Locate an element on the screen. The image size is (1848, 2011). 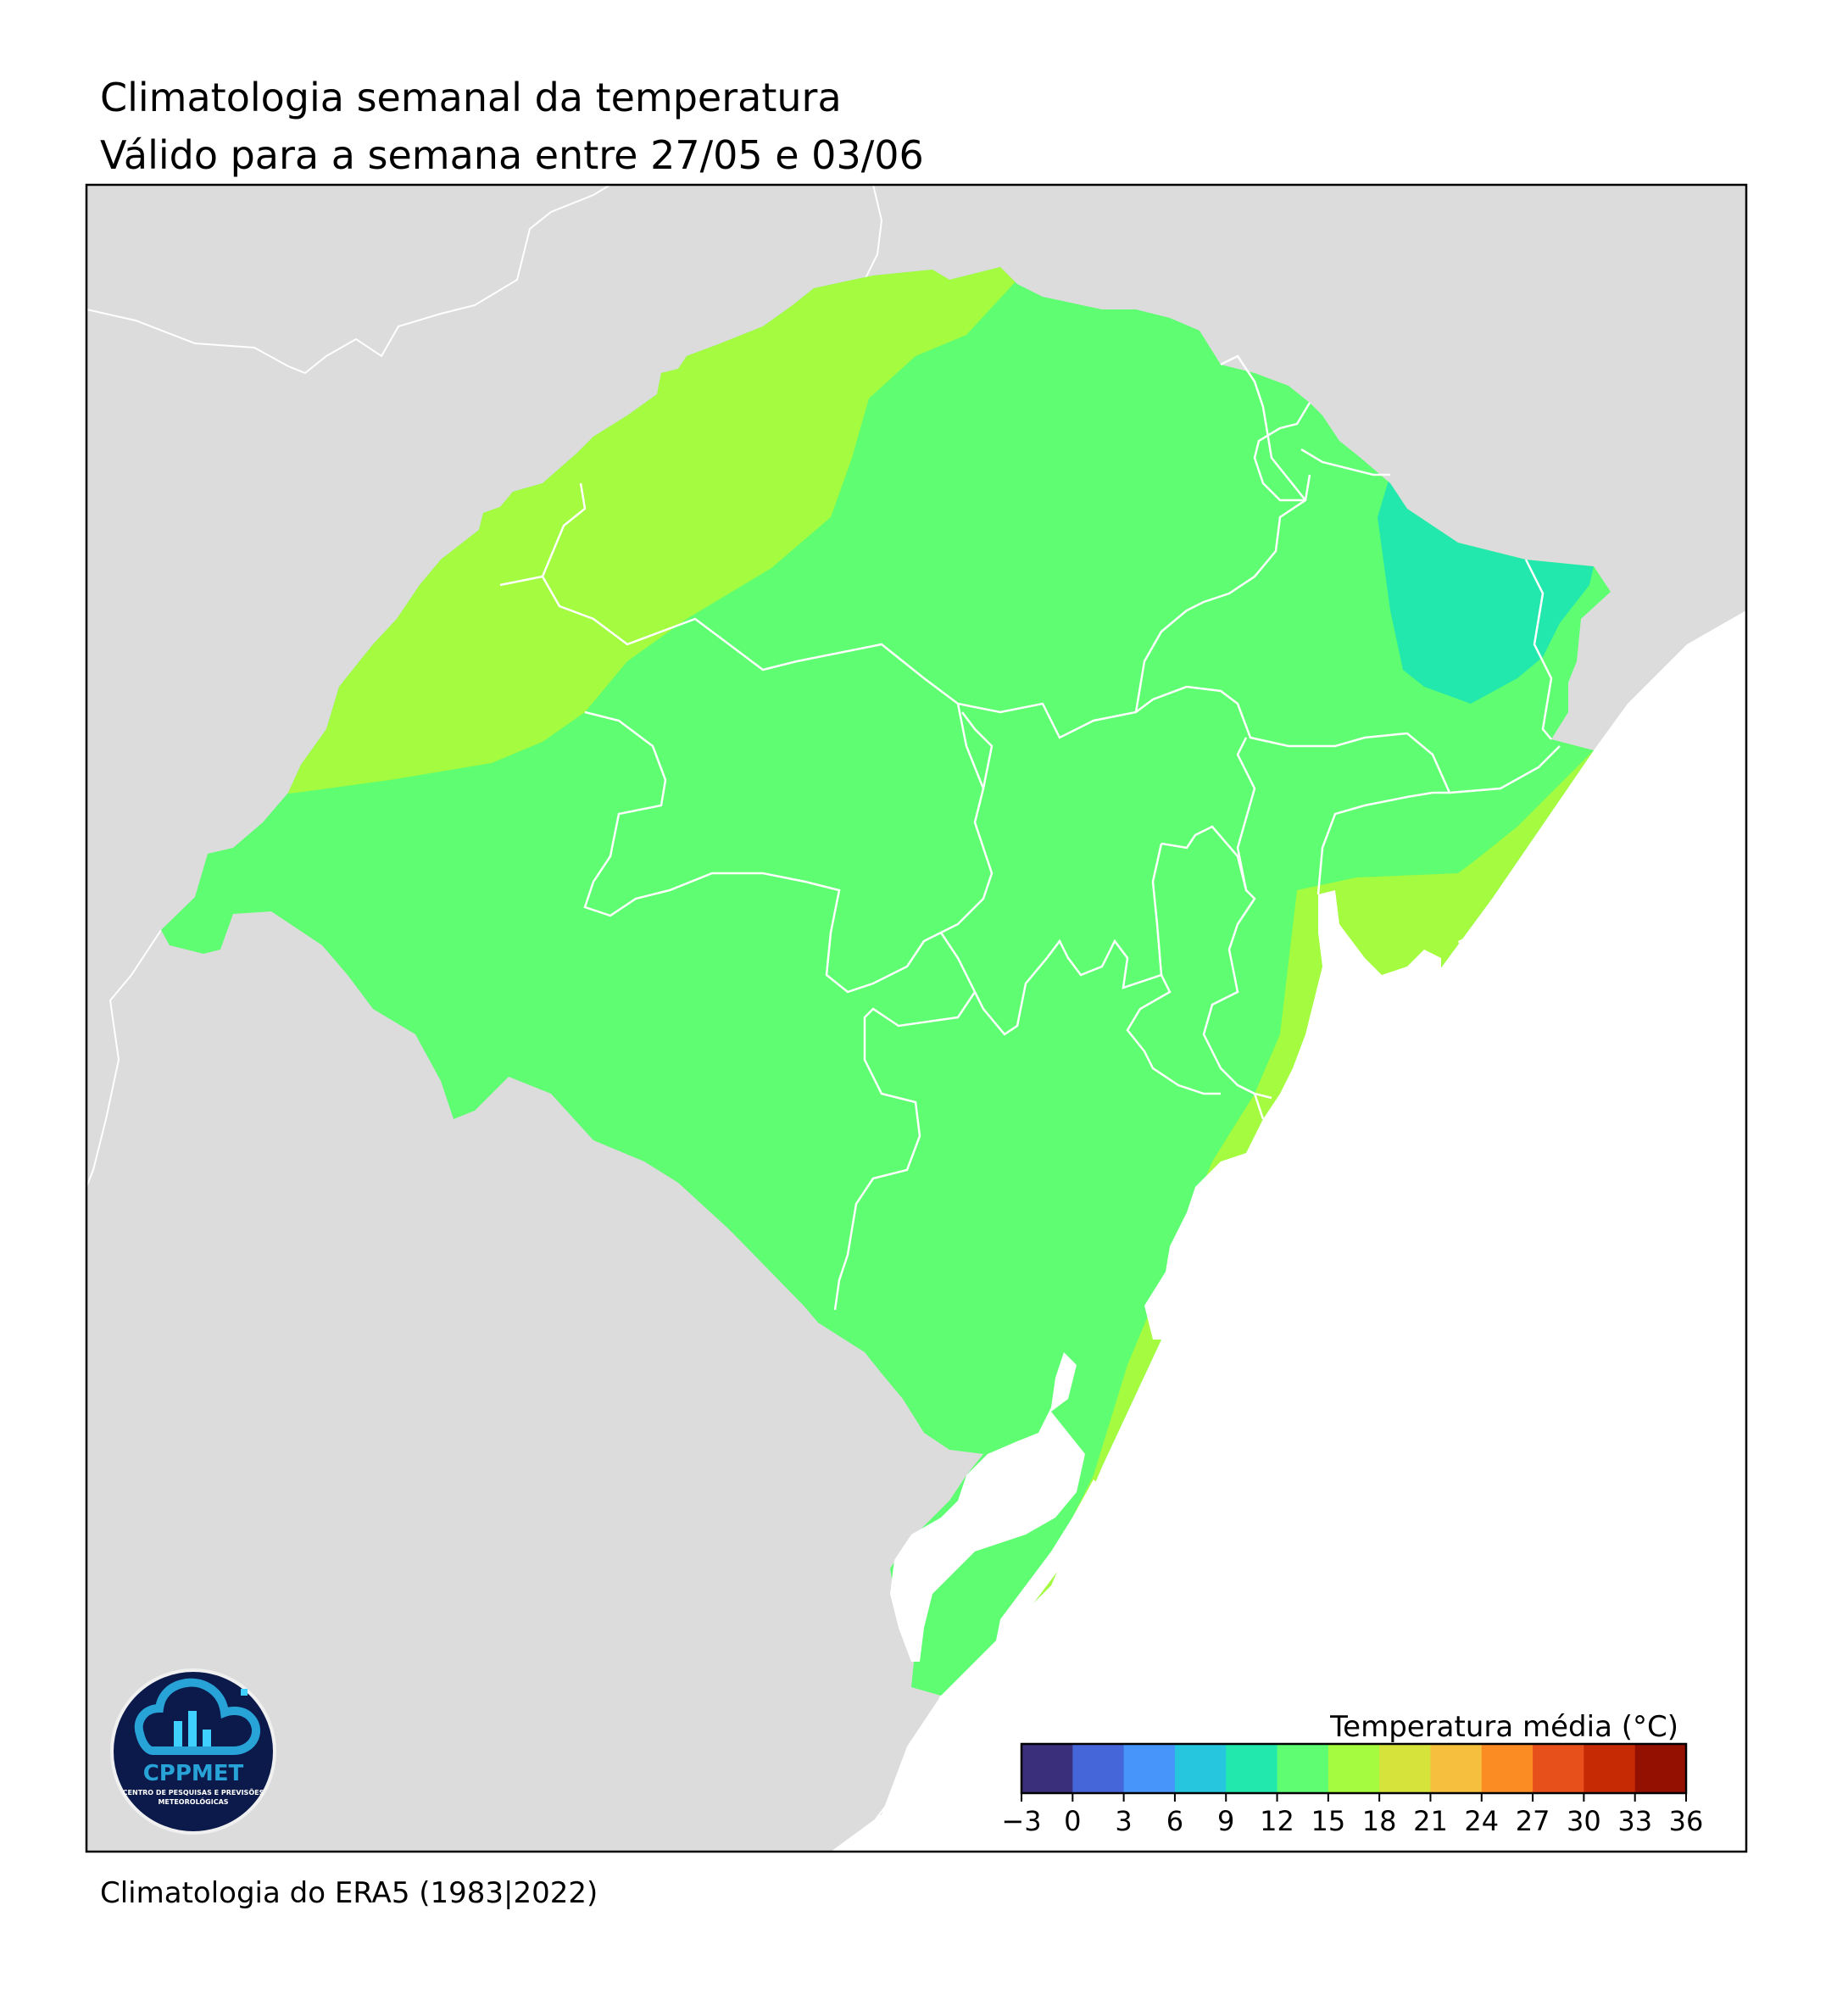
lagoon-mirim is located at coordinates (987, 1507).